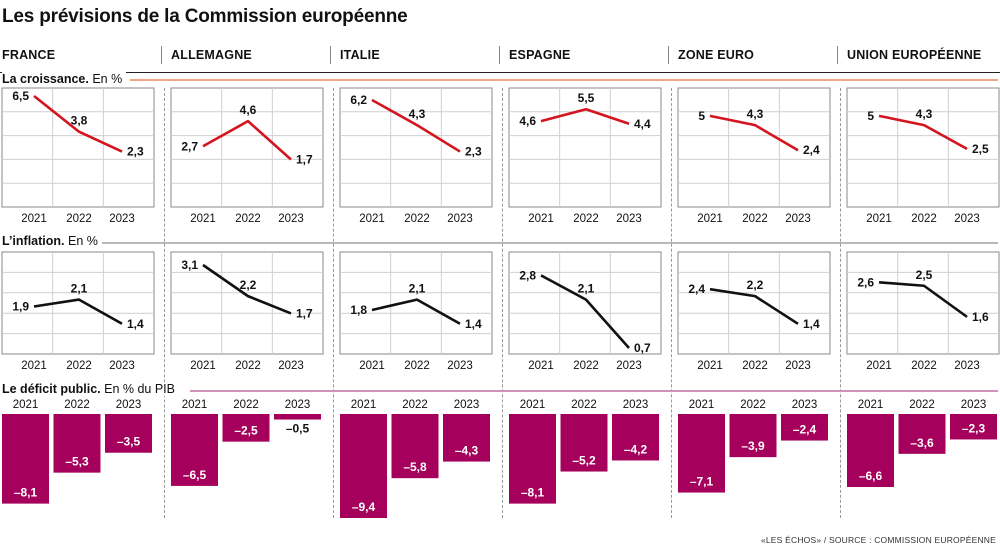 This screenshot has width=1000, height=548. I want to click on growth-allemagne-line, so click(247, 140).